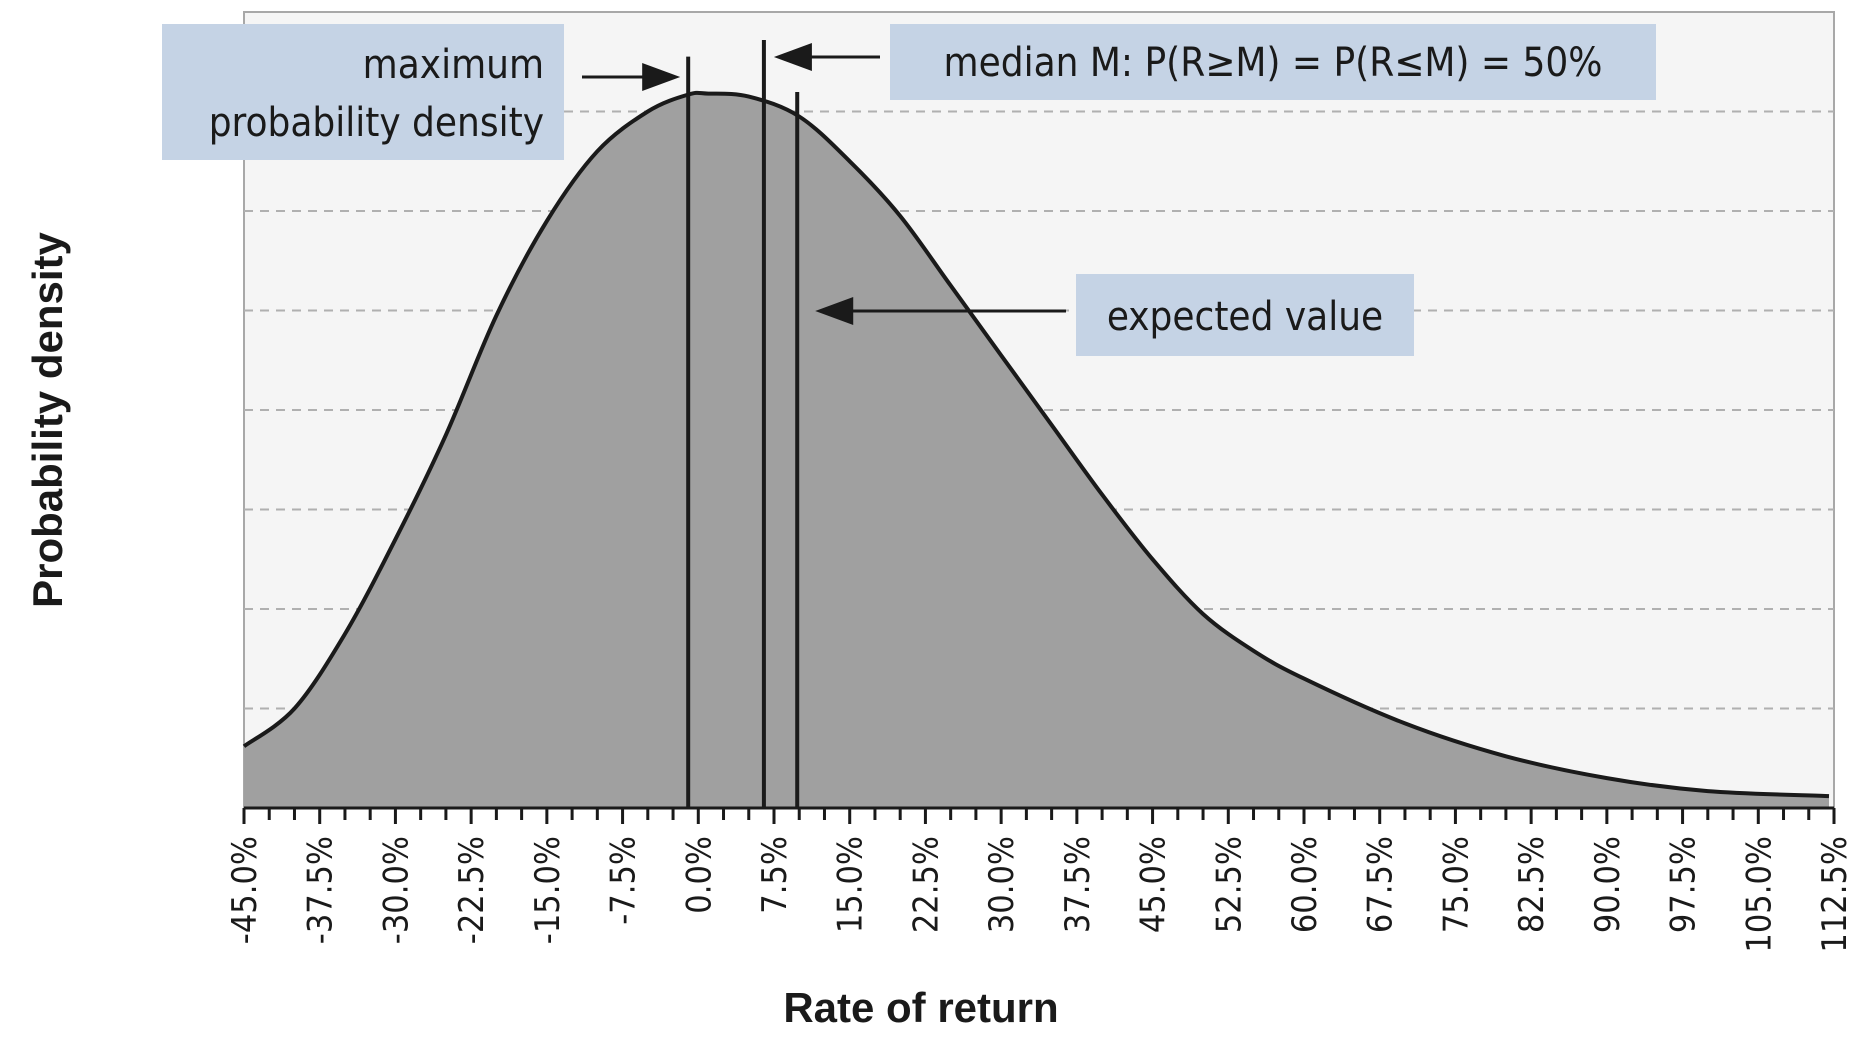 The height and width of the screenshot is (1040, 1860). I want to click on x-tick-label: 90.0%, so click(1608, 884).